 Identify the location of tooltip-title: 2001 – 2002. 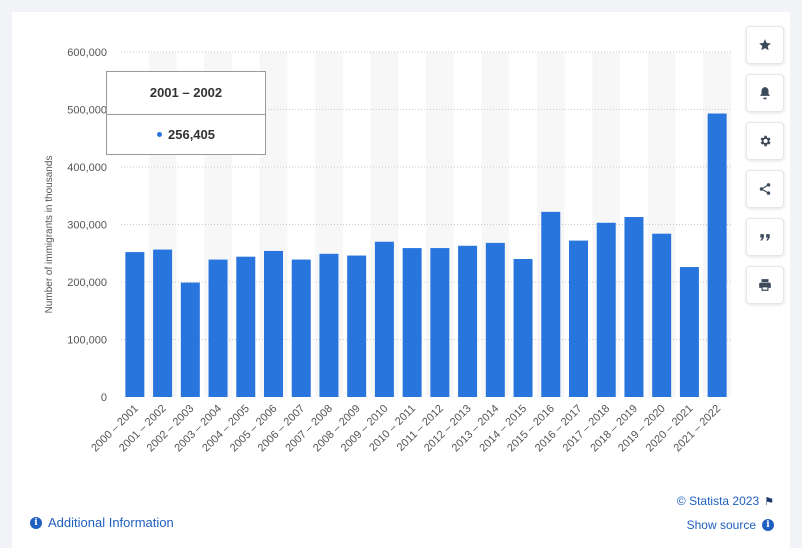
(186, 93).